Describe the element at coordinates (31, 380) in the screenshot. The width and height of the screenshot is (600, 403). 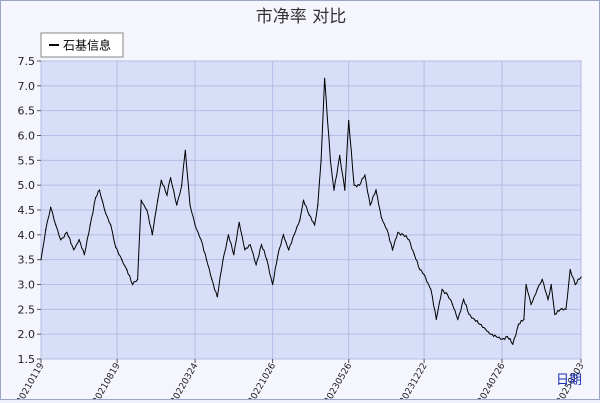
I see `x-tick-label: 20210119` at that location.